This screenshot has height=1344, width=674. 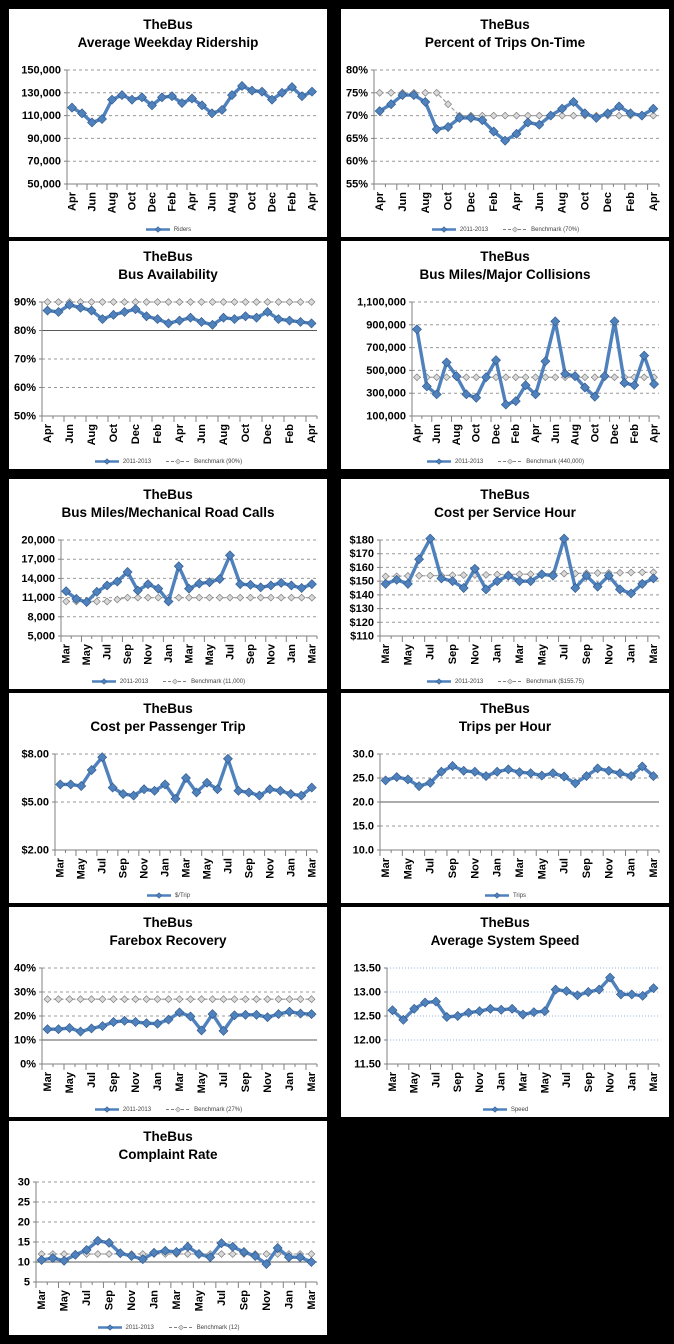 I want to click on svg-text: 15.0, so click(x=363, y=827).